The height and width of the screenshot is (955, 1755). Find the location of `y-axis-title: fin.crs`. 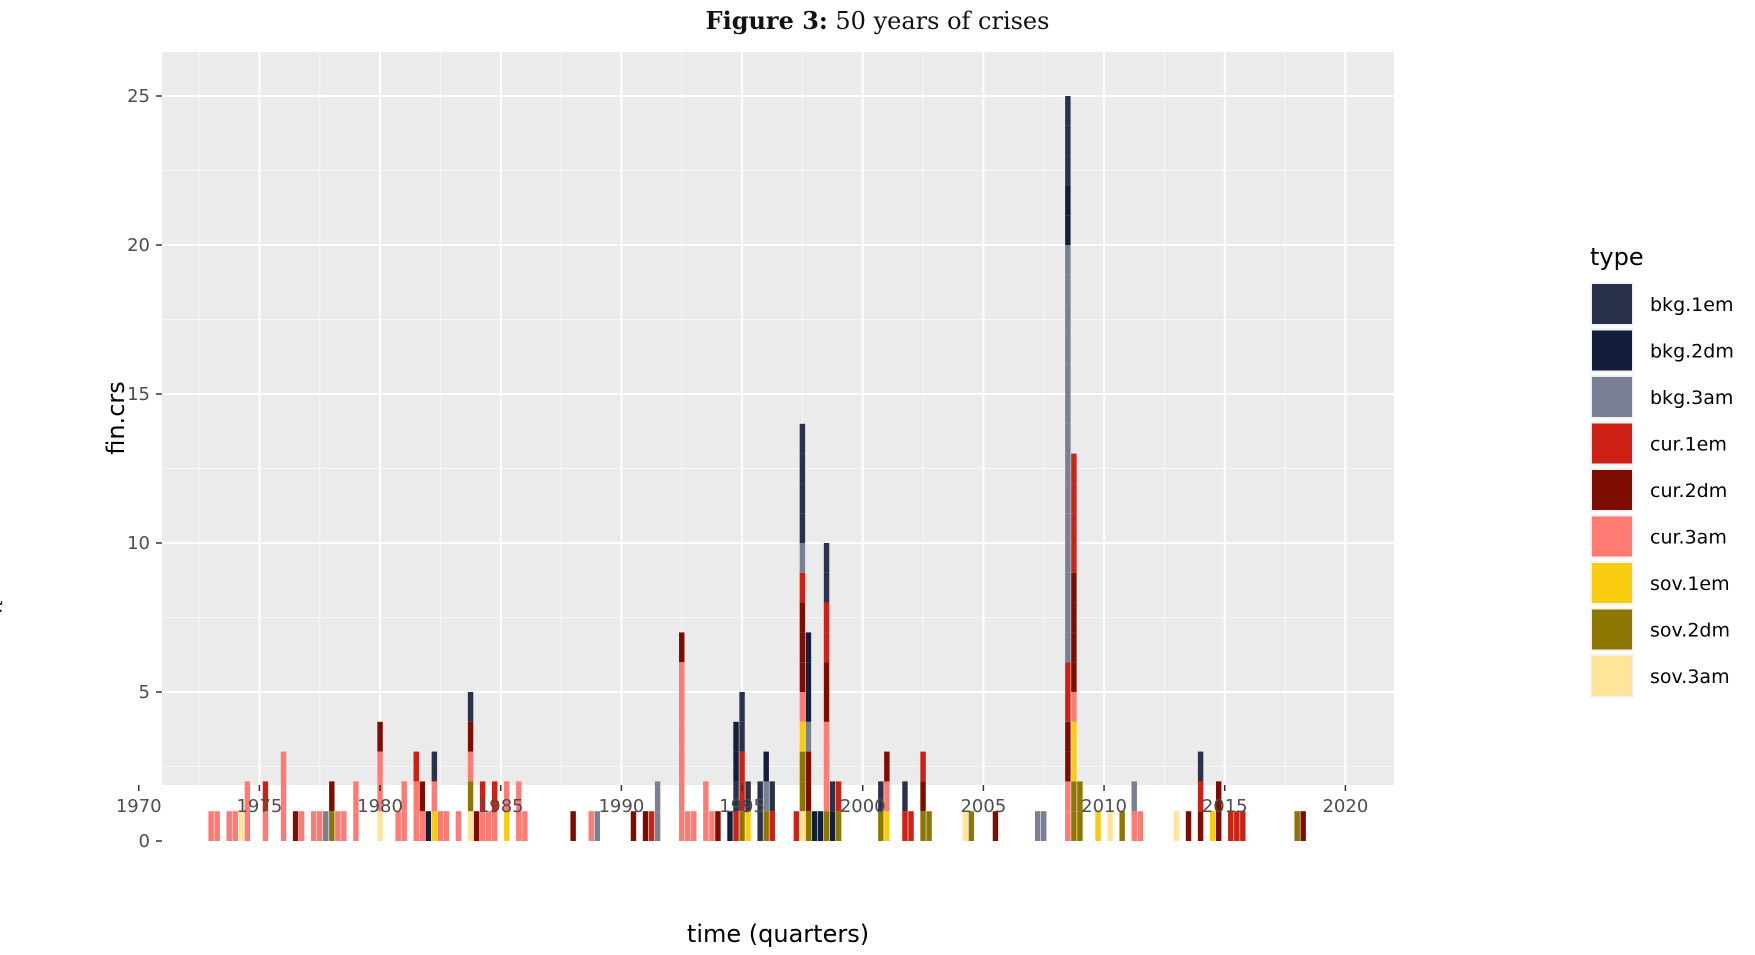

y-axis-title: fin.crs is located at coordinates (116, 418).